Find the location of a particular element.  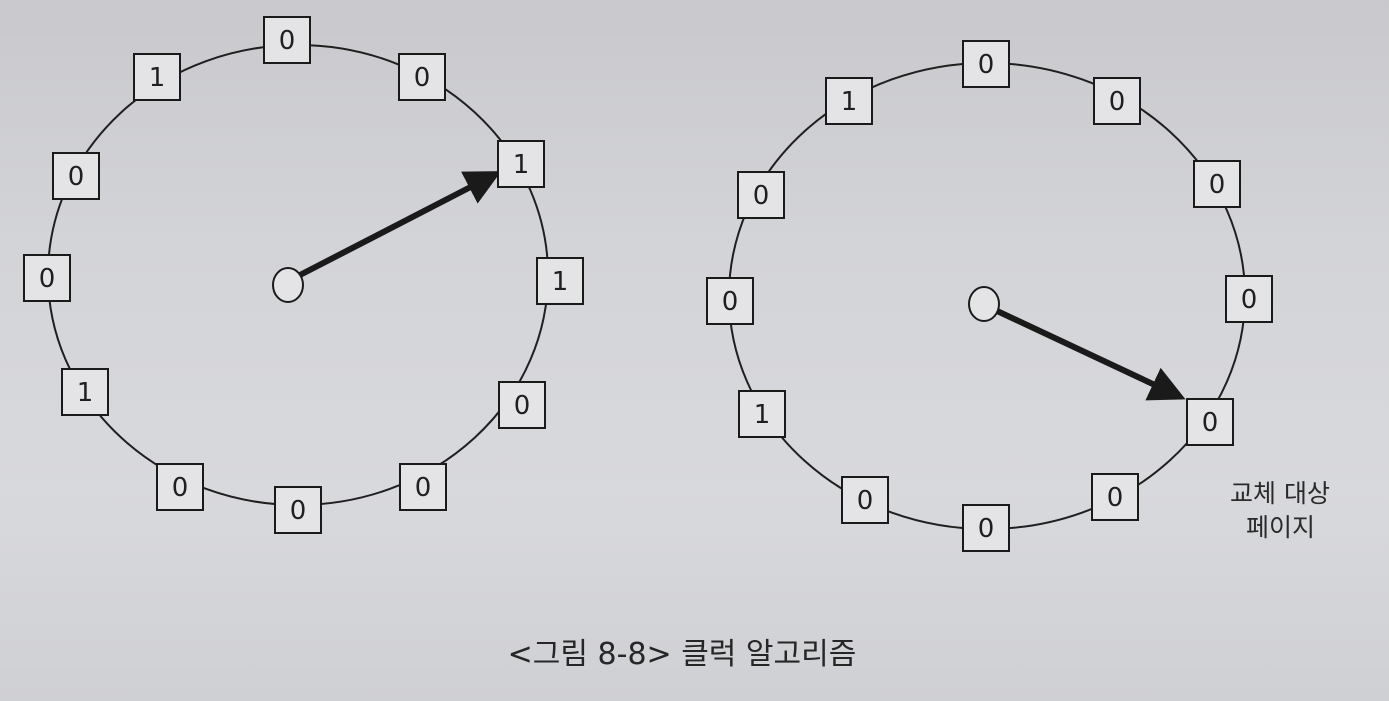

right-clock-hand is located at coordinates (1089, 354).